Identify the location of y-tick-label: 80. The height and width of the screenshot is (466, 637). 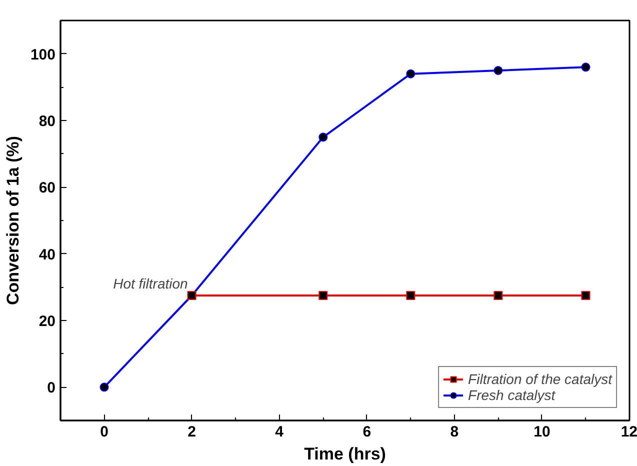
(47, 121).